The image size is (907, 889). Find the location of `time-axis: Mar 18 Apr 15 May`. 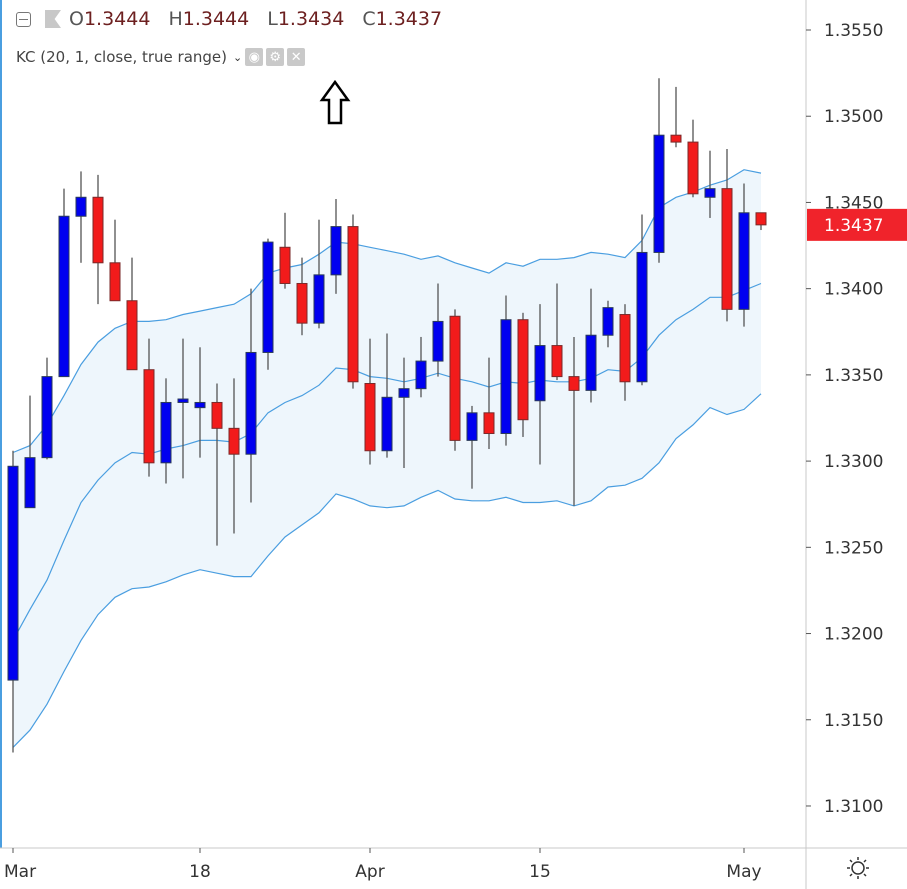

time-axis: Mar 18 Apr 15 May is located at coordinates (383, 865).